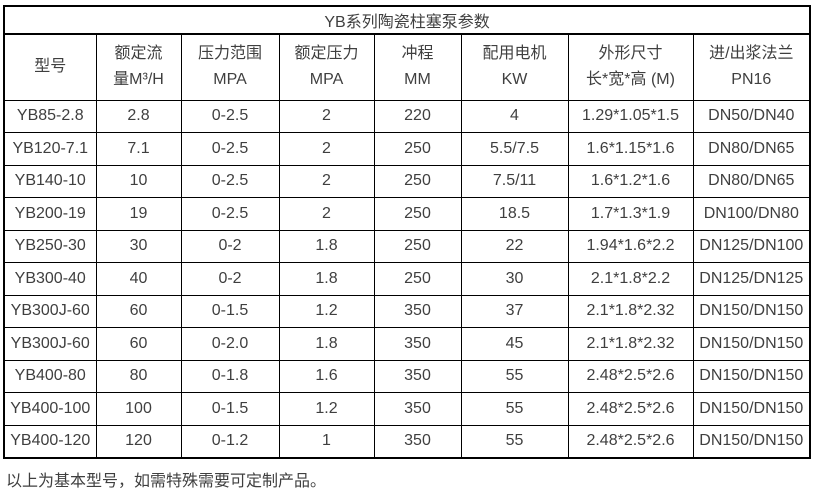 The image size is (814, 494). What do you see at coordinates (138, 376) in the screenshot?
I see `cell-value: 80` at bounding box center [138, 376].